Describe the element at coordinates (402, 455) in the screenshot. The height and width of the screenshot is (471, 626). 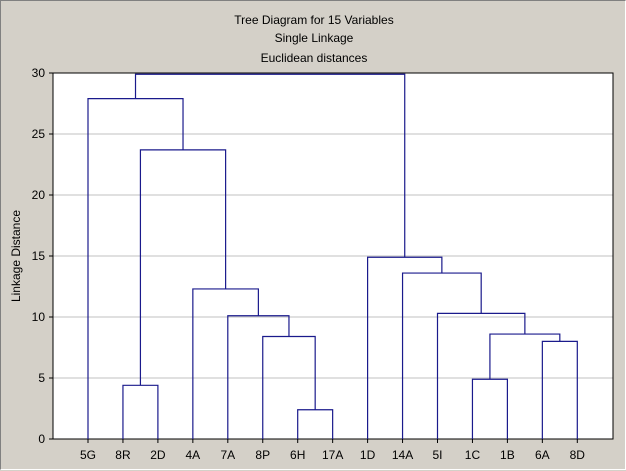
I see `leaf-label: 14A` at that location.